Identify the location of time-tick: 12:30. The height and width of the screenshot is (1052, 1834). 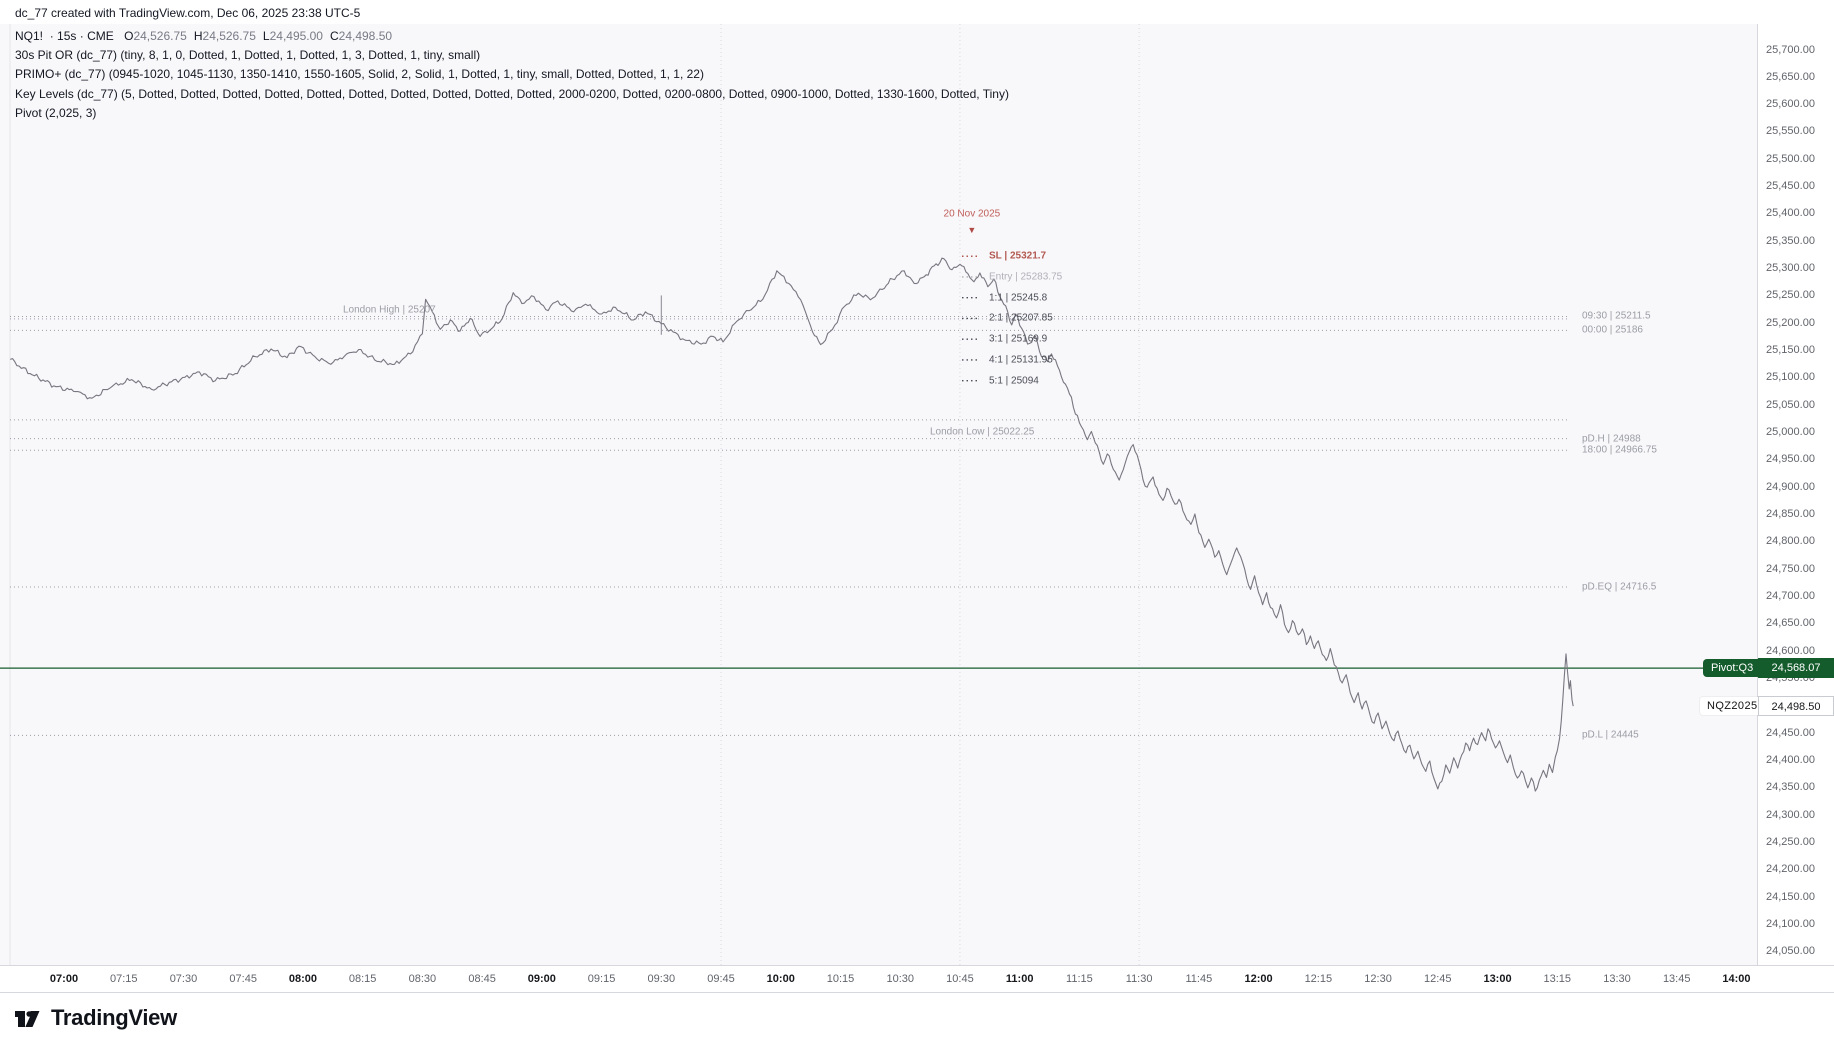
(1378, 979).